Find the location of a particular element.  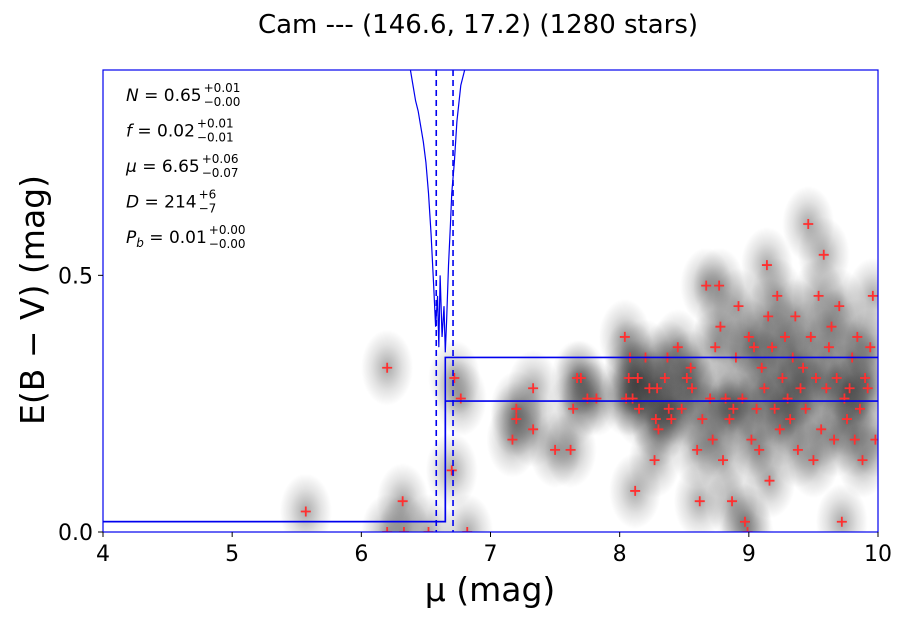

x-tick-label: 7 is located at coordinates (491, 554).